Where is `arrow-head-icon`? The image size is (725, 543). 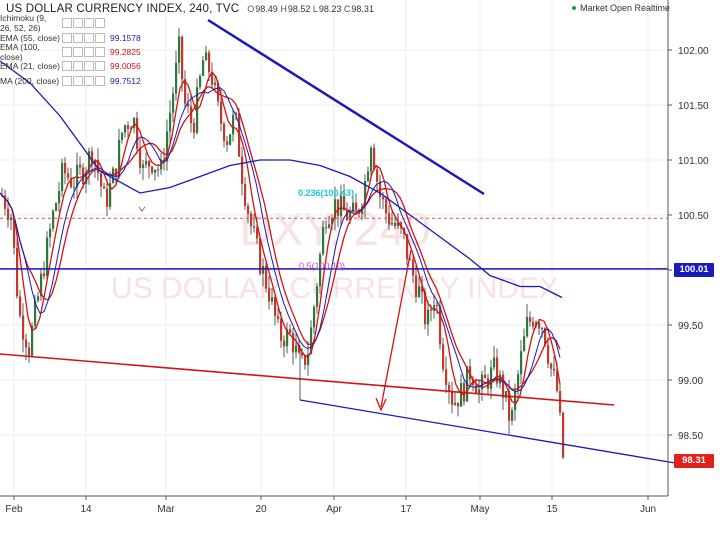 arrow-head-icon is located at coordinates (381, 404).